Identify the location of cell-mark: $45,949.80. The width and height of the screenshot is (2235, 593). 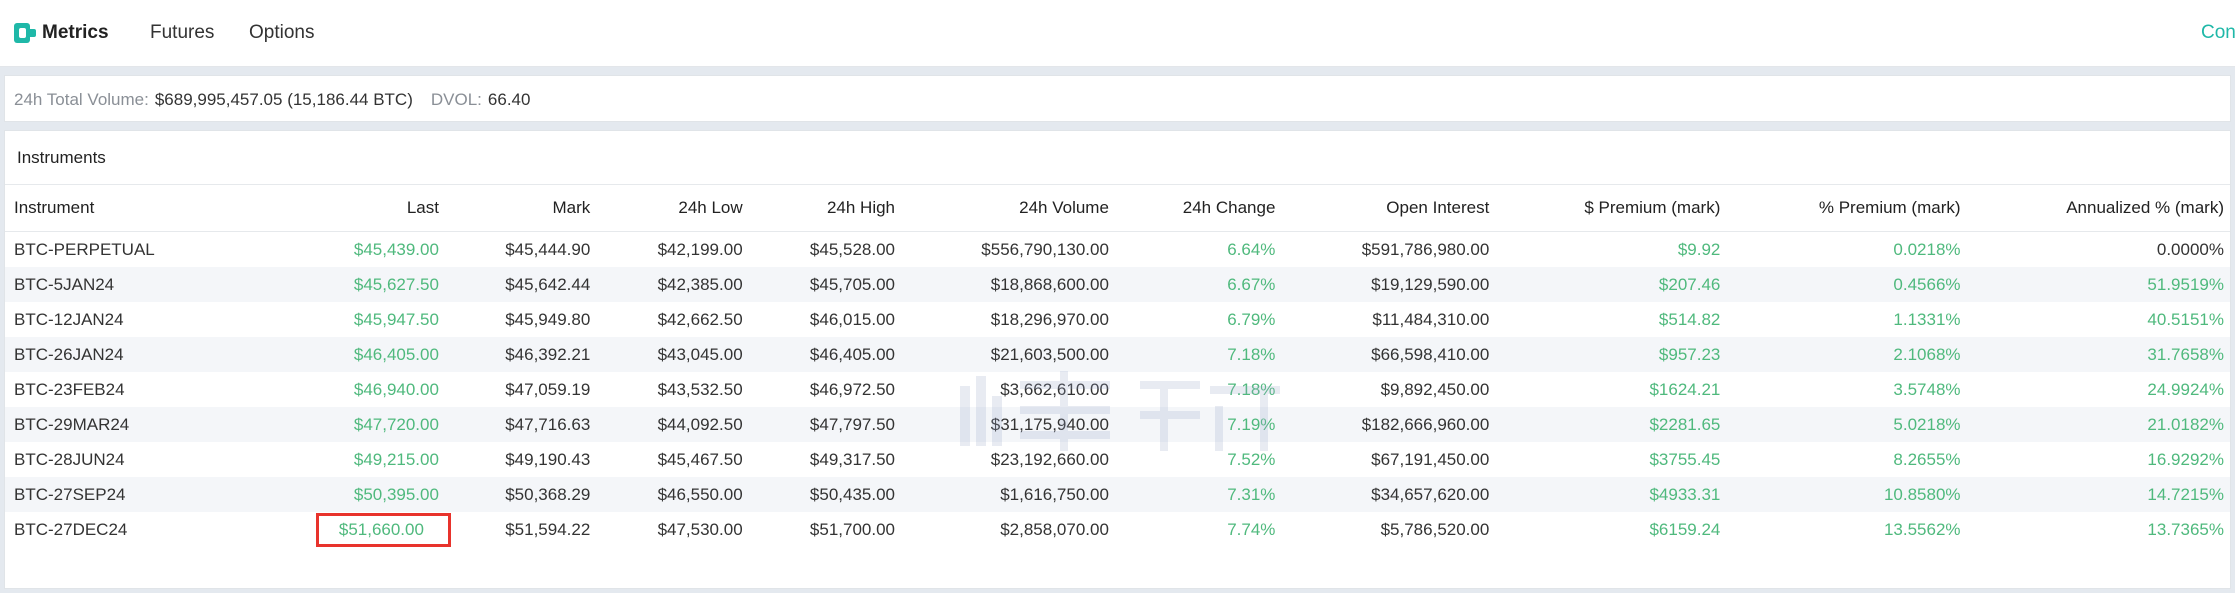
(522, 319).